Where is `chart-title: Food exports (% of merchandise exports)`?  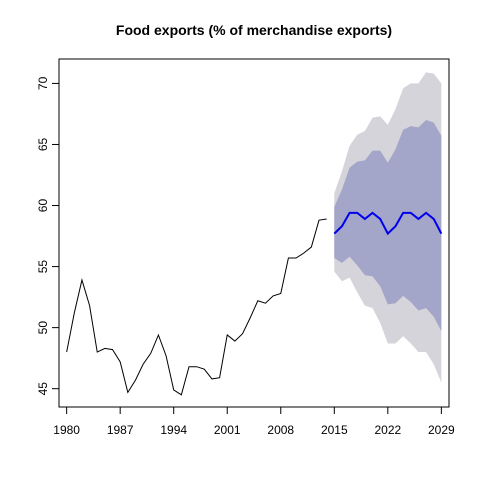
chart-title: Food exports (% of merchandise exports) is located at coordinates (254, 30).